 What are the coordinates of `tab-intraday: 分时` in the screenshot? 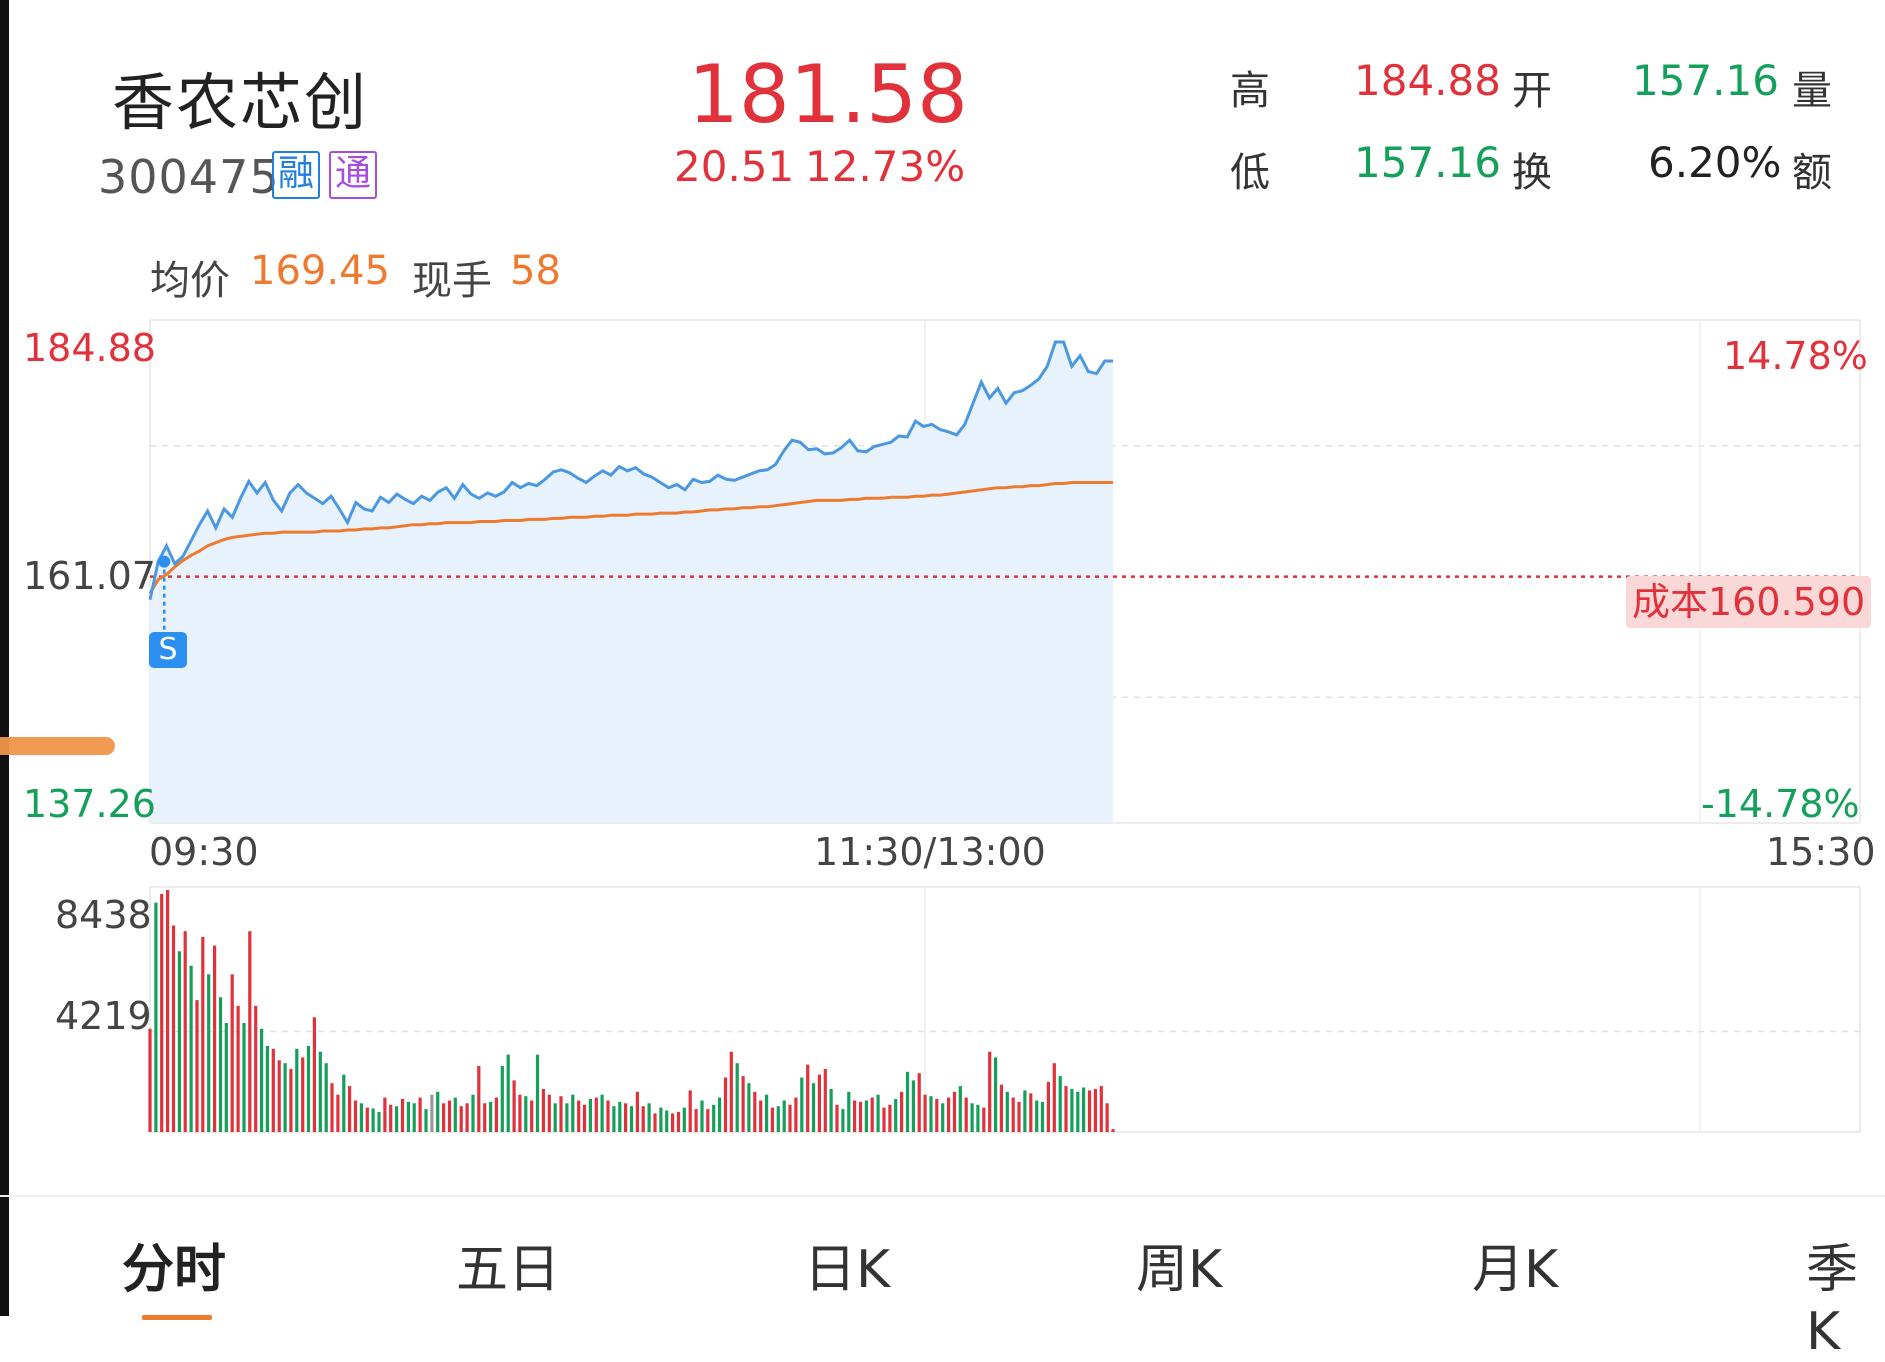 It's located at (174, 1270).